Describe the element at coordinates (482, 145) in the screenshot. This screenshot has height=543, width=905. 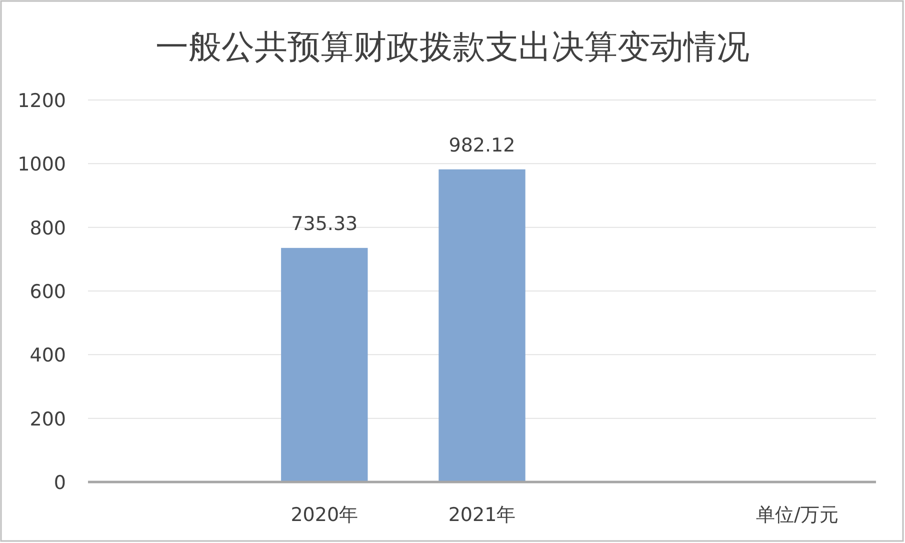
I see `data-label: 982.12` at that location.